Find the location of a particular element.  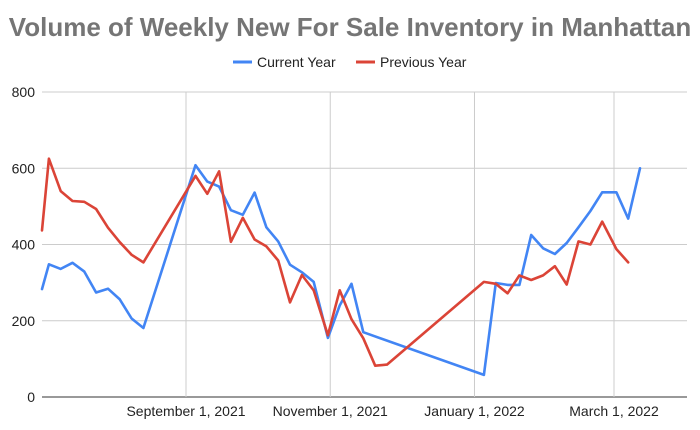

y-tick-label: 200 is located at coordinates (24, 321).